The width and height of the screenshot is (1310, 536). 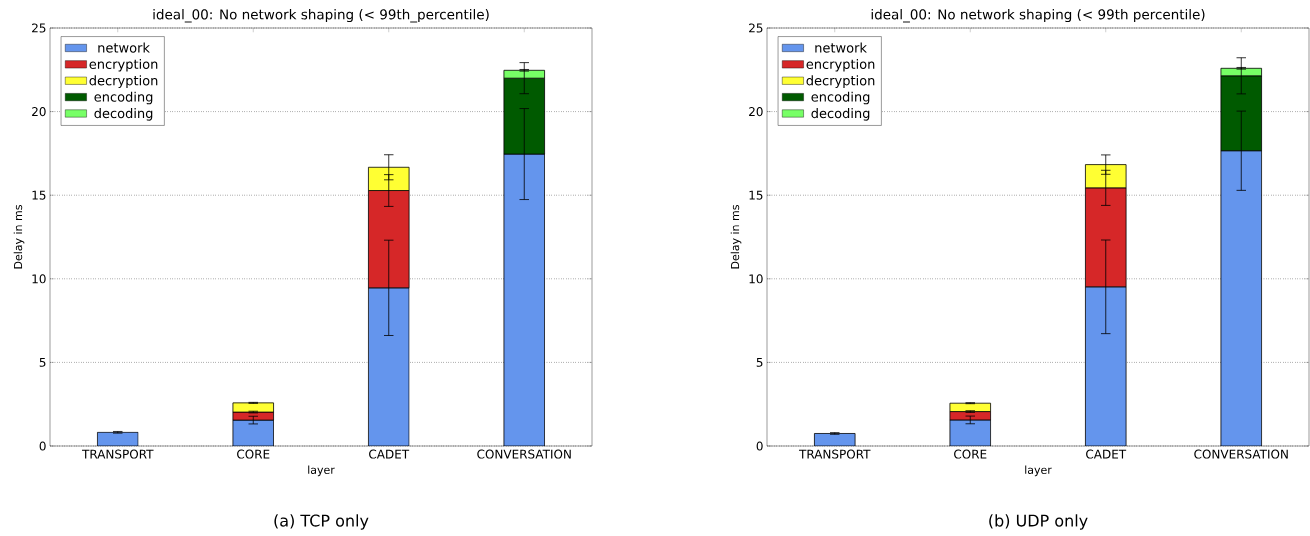 I want to click on text: (a) TCP only, so click(x=321, y=522).